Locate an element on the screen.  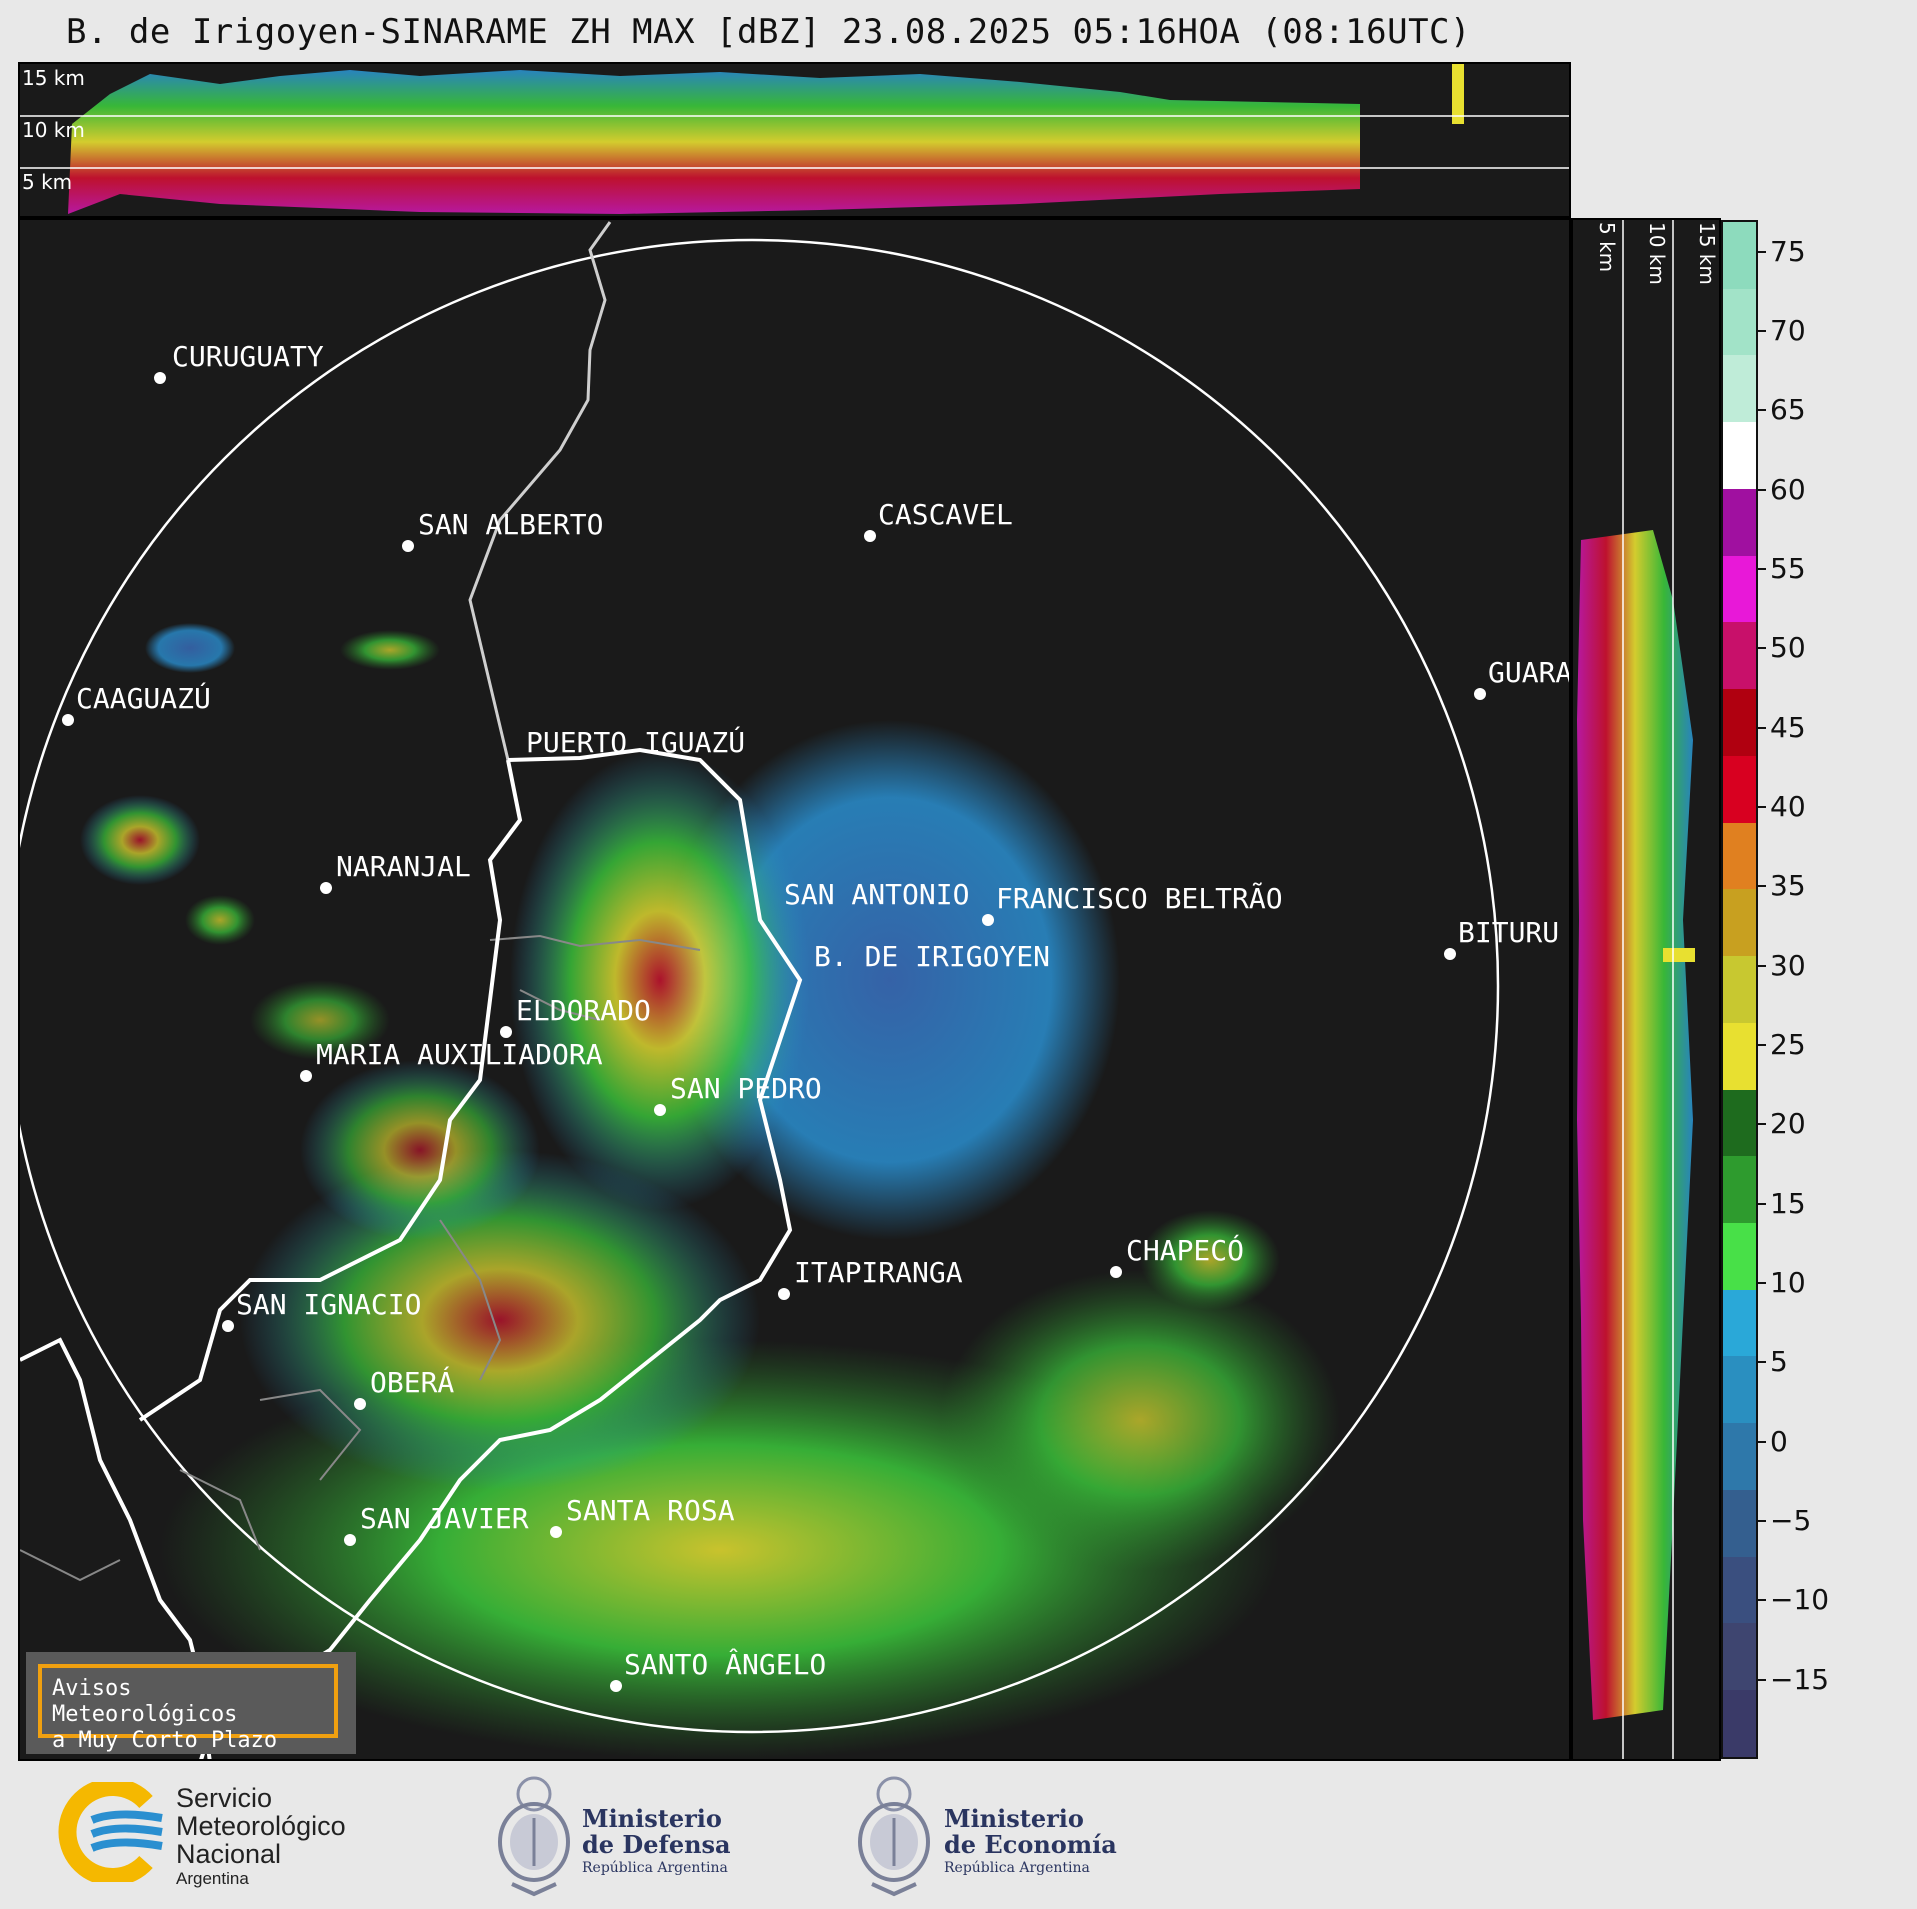
colorbar-tick-label: 20 is located at coordinates (1788, 1124).